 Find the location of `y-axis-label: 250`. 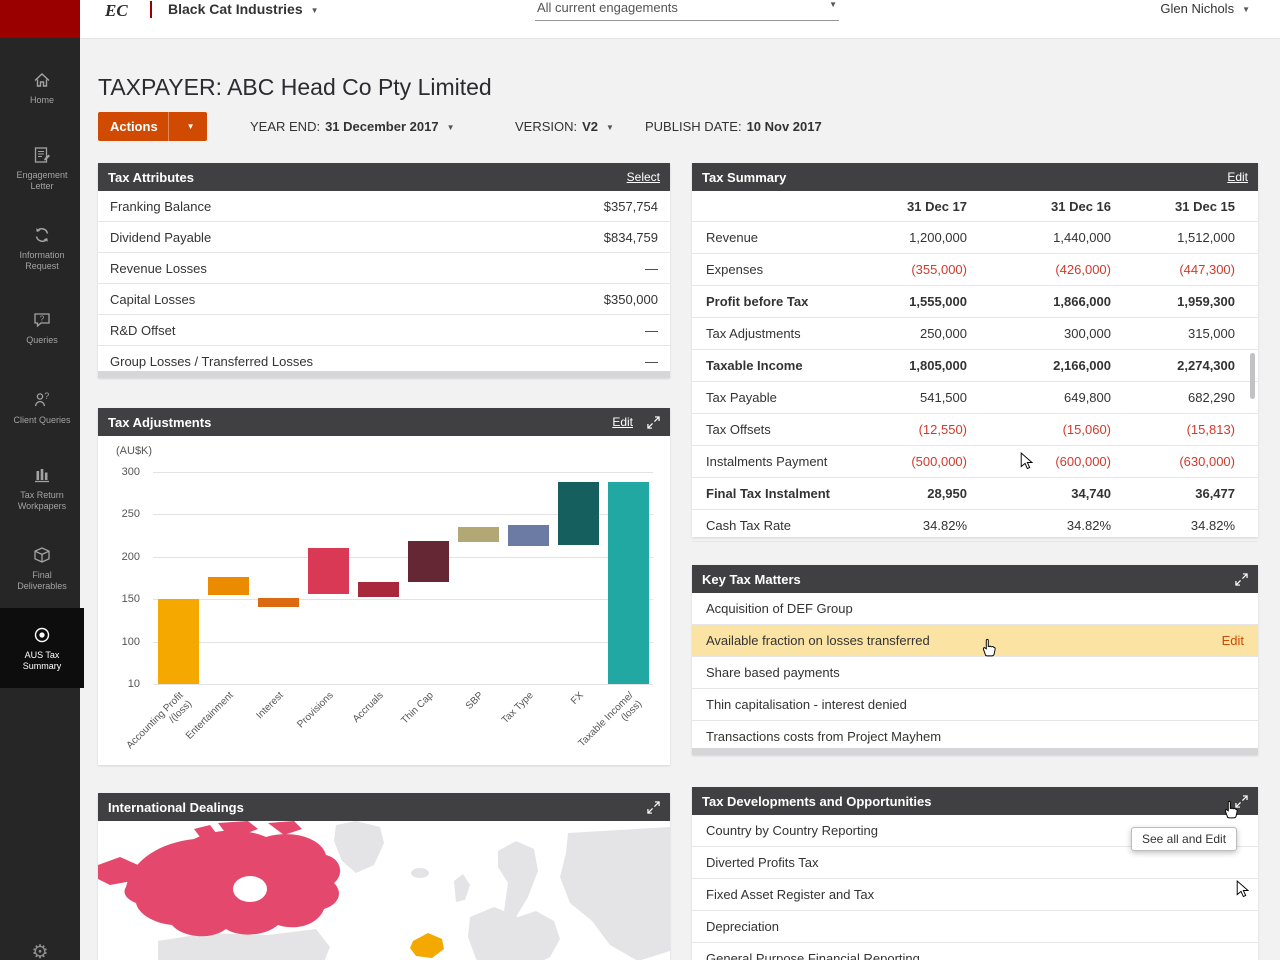

y-axis-label: 250 is located at coordinates (130, 514).